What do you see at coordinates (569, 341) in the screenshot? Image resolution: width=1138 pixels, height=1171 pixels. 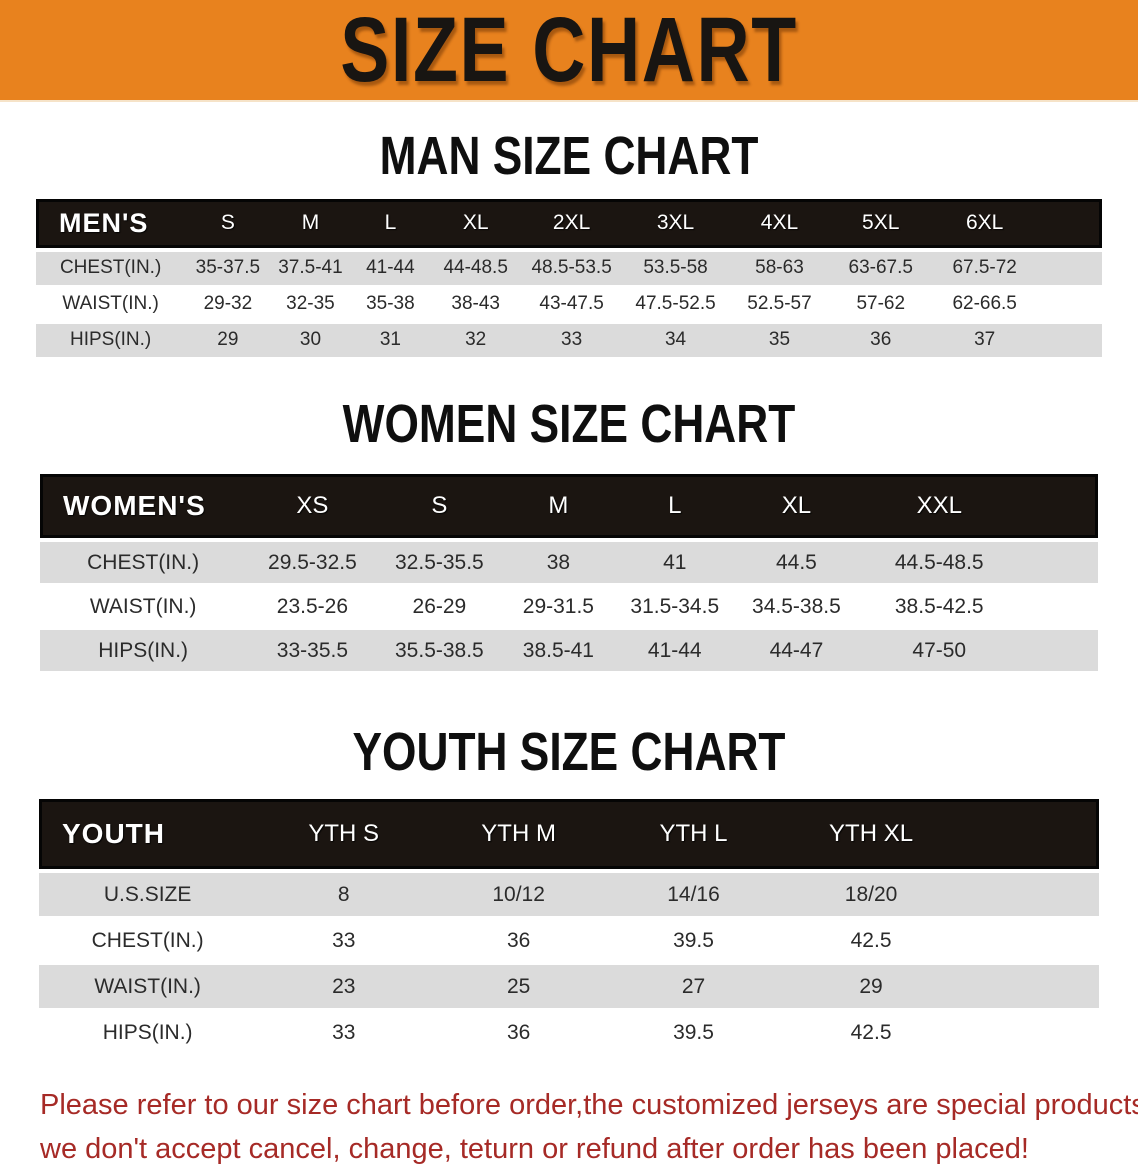 I see `table-row: HIPS(IN.) 29 30 31 32 33 34 35 36 37` at bounding box center [569, 341].